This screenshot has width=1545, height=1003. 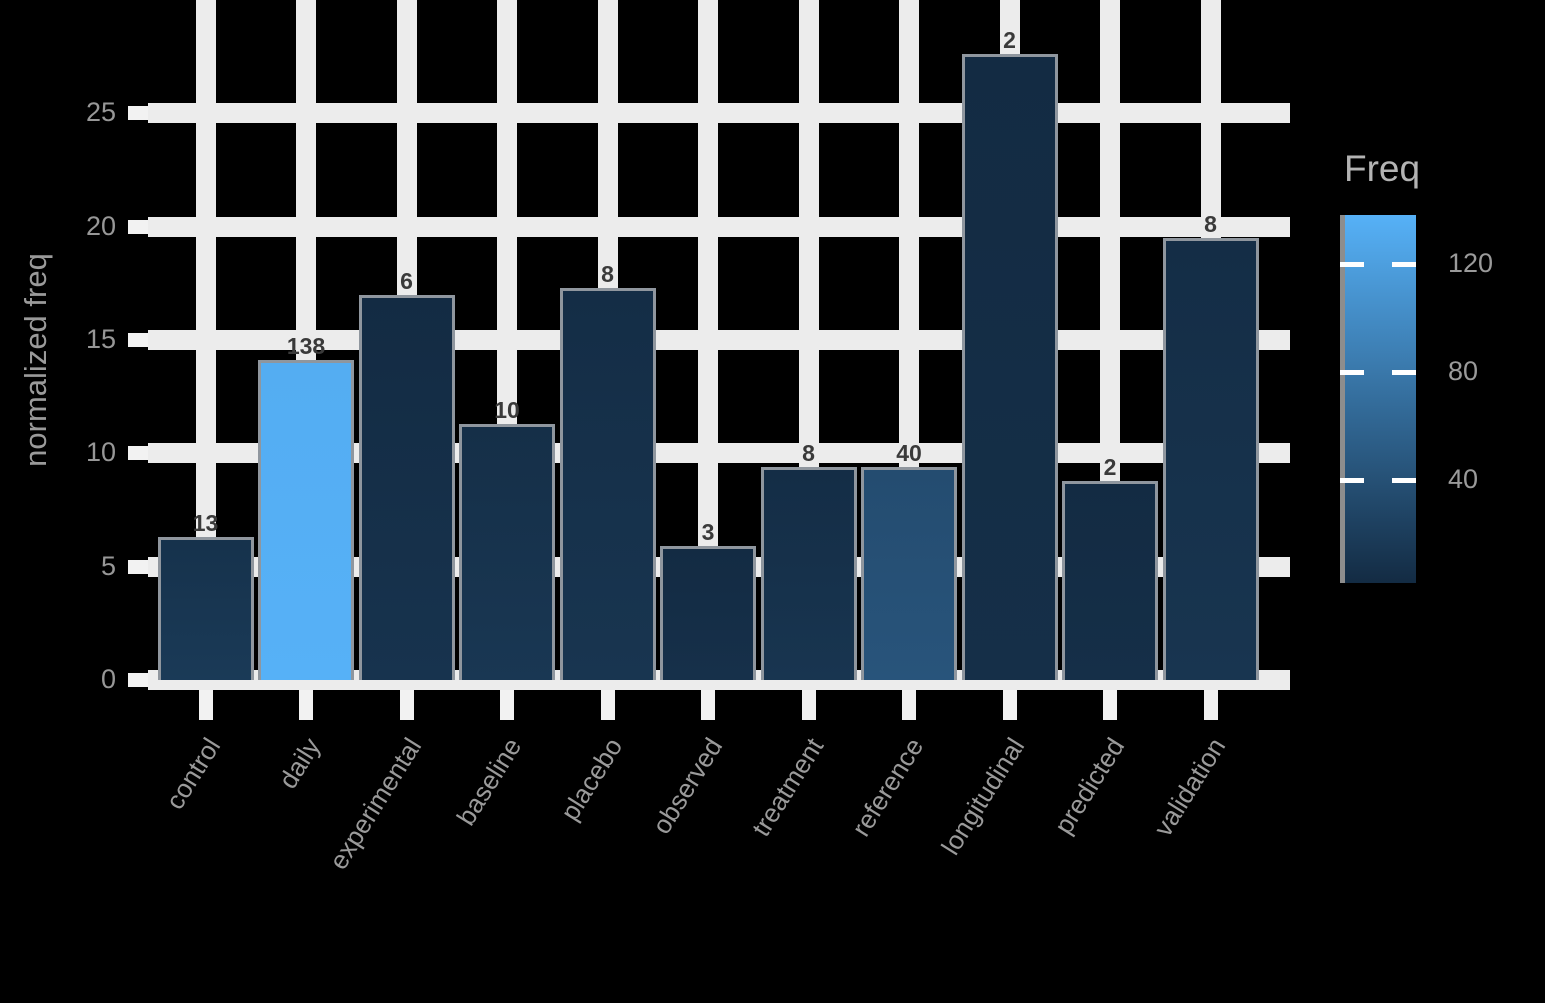 What do you see at coordinates (100, 112) in the screenshot?
I see `y-axis-tick-label: 25` at bounding box center [100, 112].